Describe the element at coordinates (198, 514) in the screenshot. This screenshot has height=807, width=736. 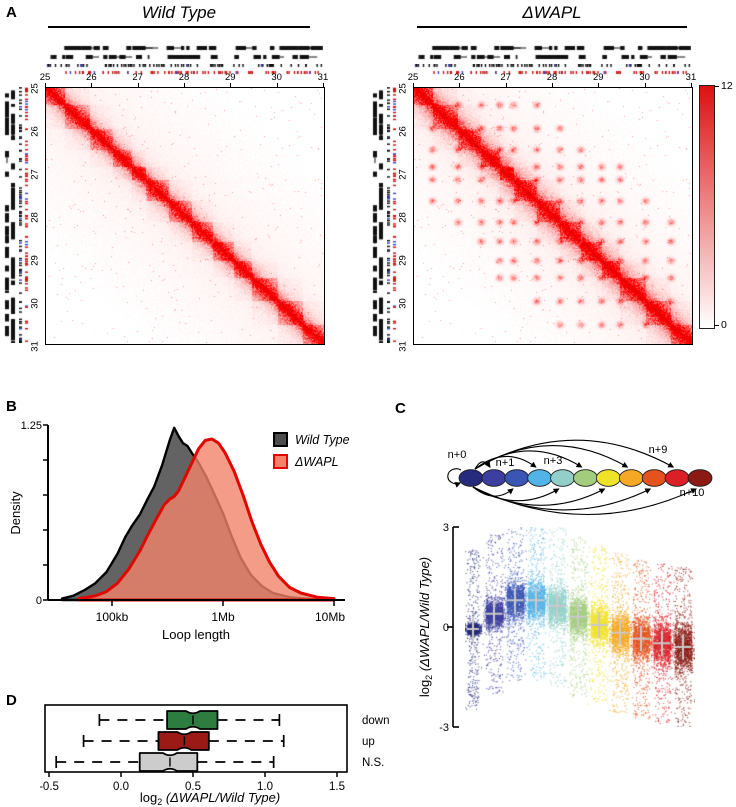
I see `density-curves` at that location.